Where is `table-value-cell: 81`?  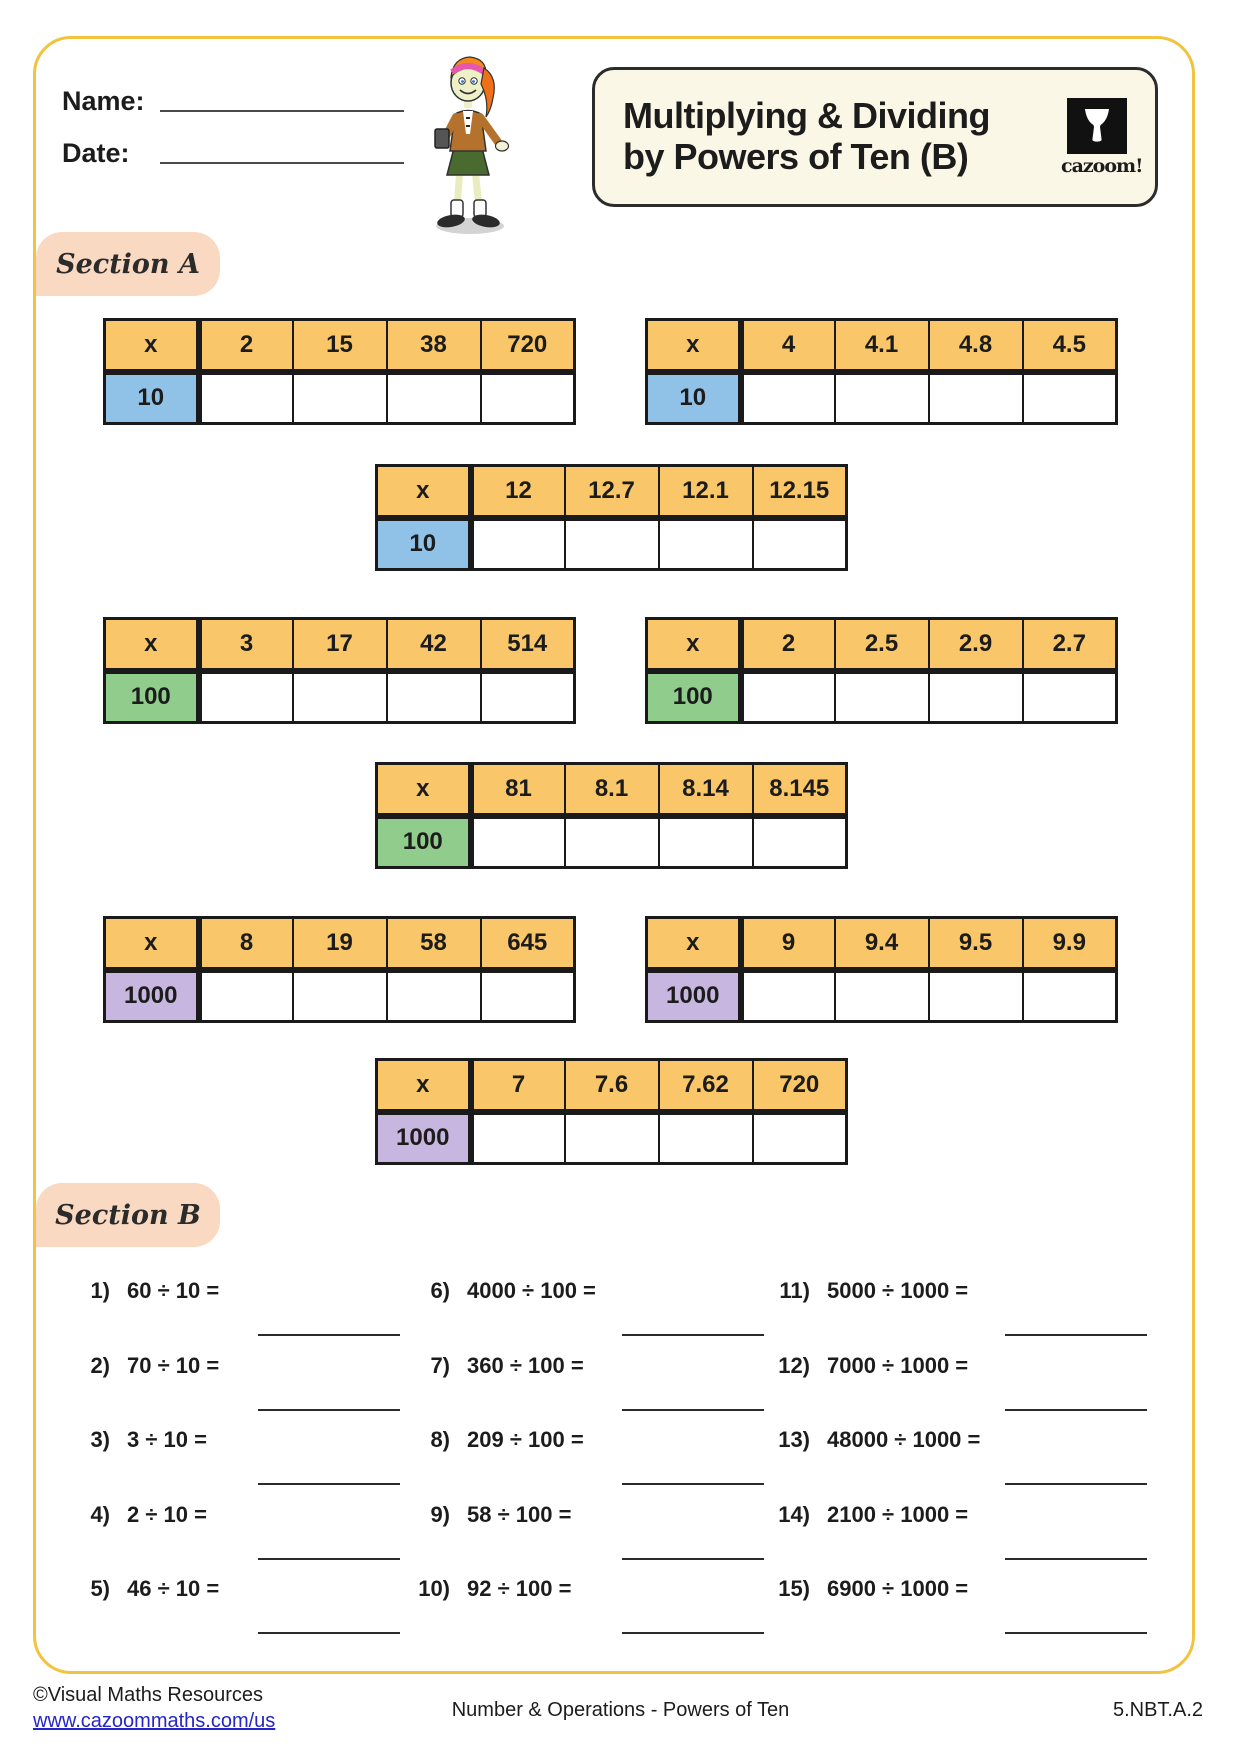
table-value-cell: 81 is located at coordinates (517, 790).